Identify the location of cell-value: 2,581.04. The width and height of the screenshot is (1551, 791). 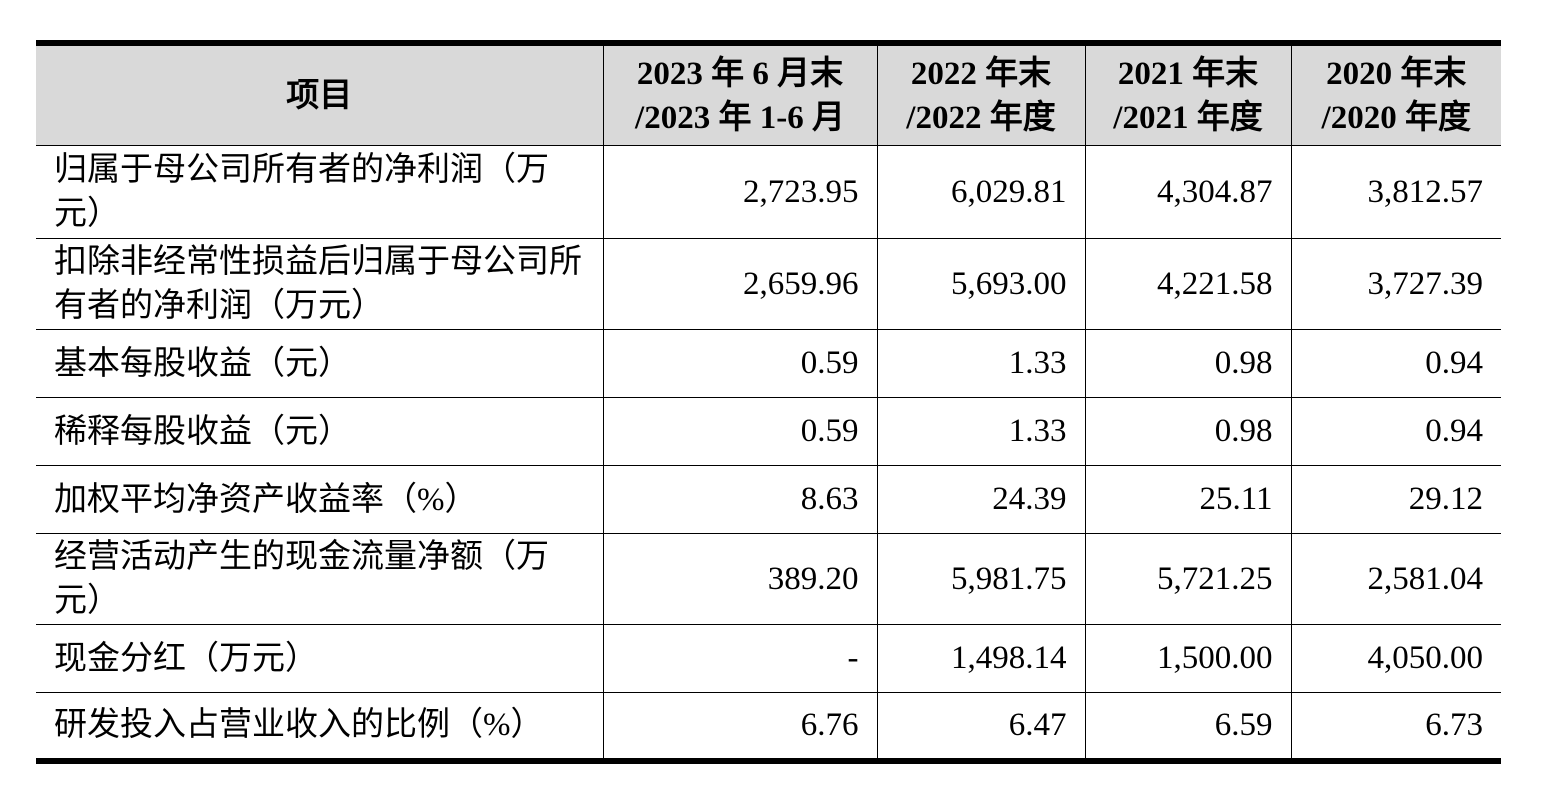
(1395, 579).